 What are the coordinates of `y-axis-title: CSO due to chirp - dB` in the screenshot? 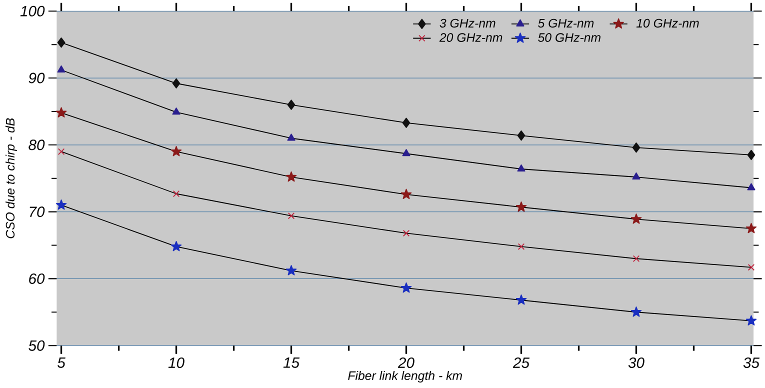 It's located at (12, 178).